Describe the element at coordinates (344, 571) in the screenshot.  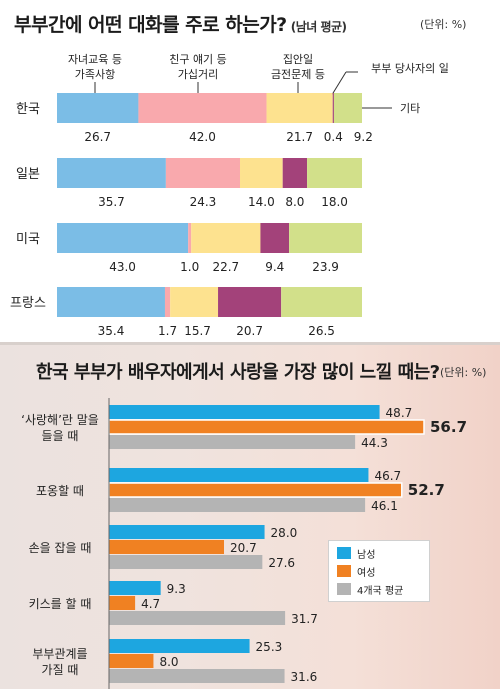
I see `legend-swatch-female` at that location.